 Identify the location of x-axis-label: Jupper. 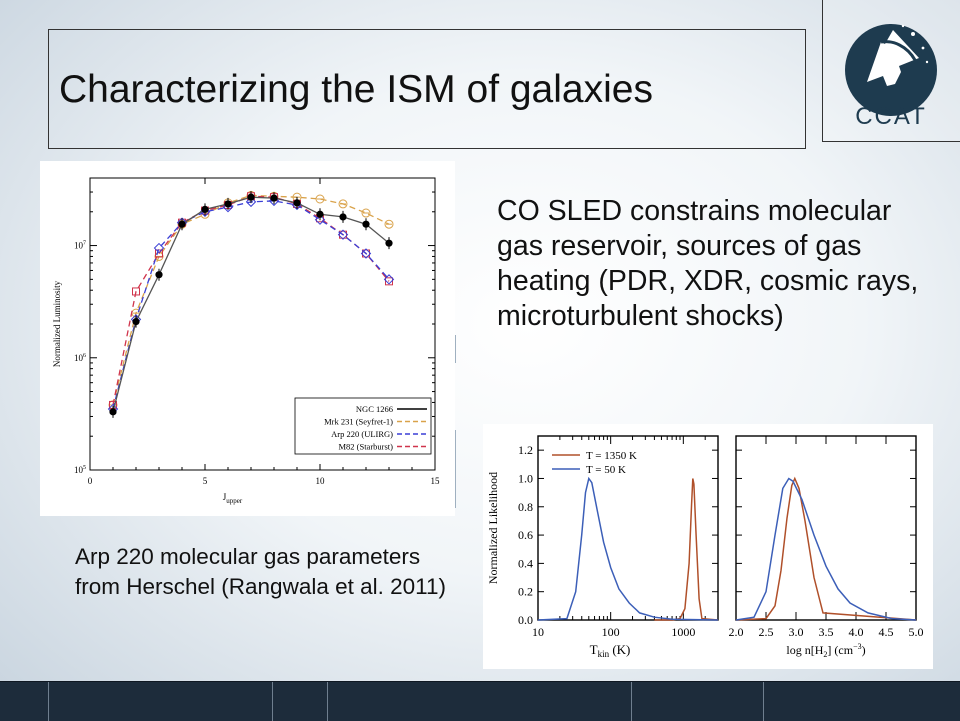
(233, 498).